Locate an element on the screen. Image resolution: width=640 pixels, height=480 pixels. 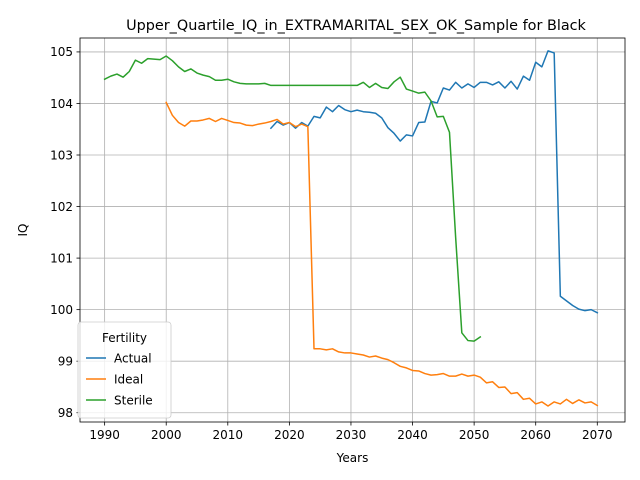
legend-items: Actual Ideal Sterile is located at coordinates (119, 379).